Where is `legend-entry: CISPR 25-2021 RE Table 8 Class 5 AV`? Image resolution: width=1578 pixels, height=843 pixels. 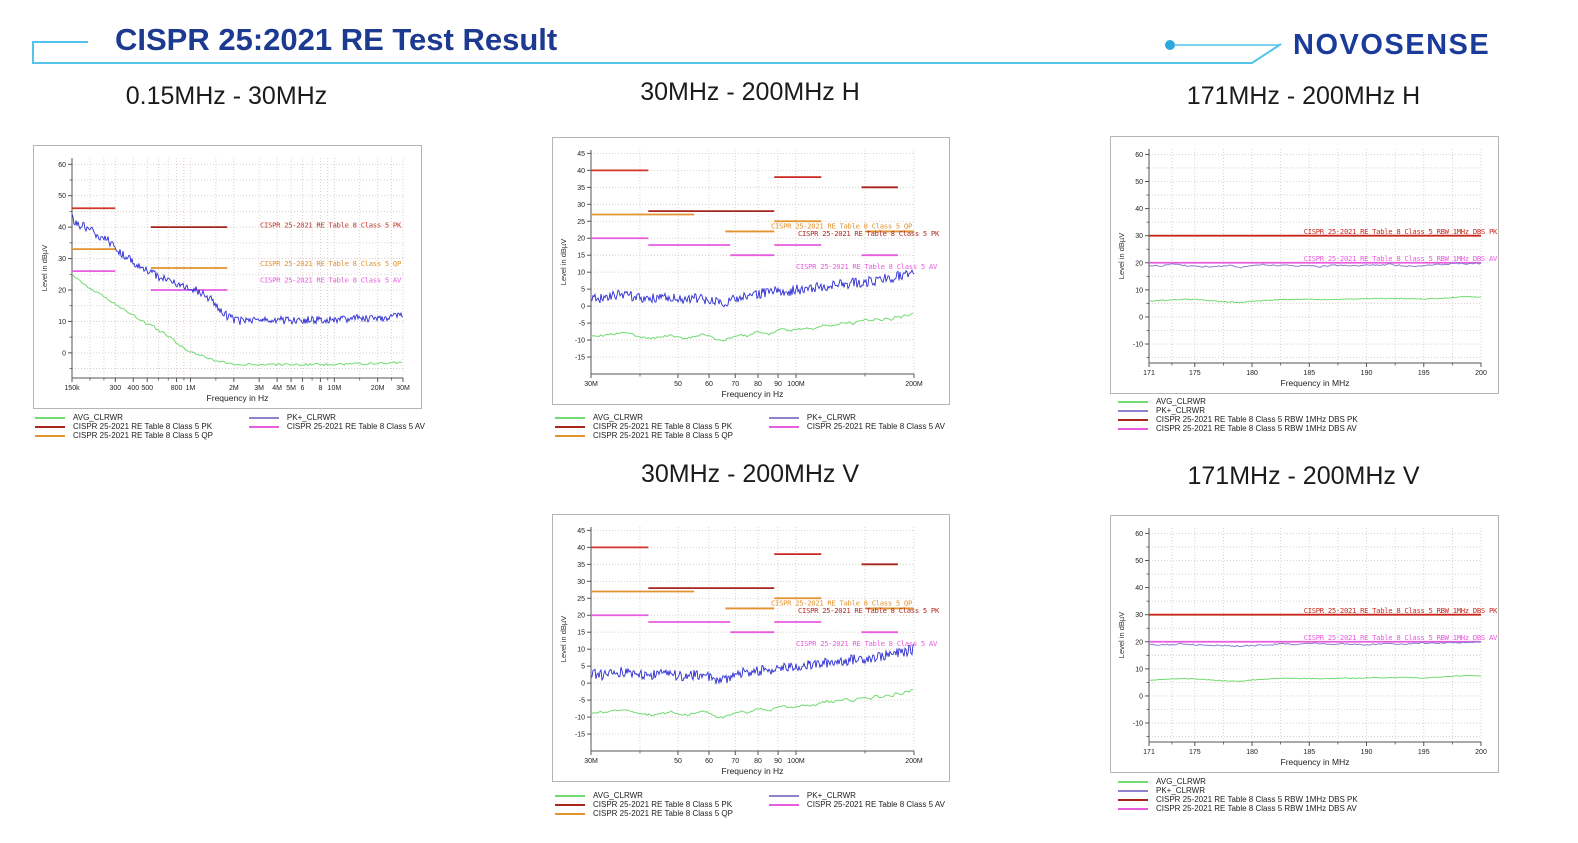
legend-entry: CISPR 25-2021 RE Table 8 Class 5 AV is located at coordinates (856, 427).